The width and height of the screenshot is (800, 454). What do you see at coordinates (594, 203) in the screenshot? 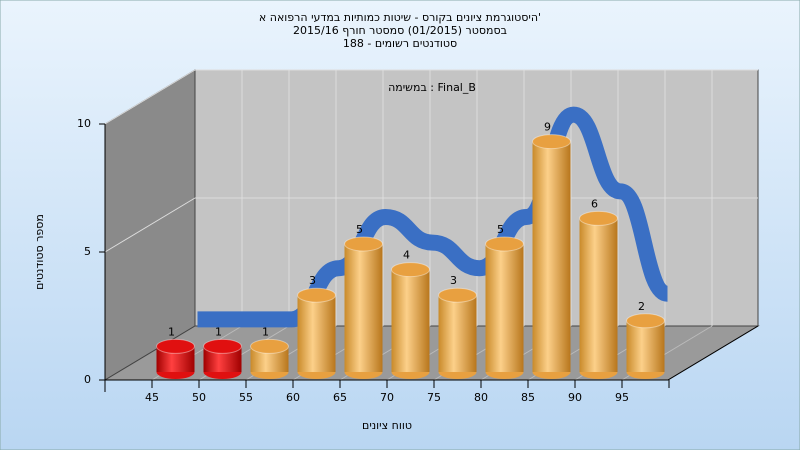
I see `value-label: 6` at bounding box center [594, 203].